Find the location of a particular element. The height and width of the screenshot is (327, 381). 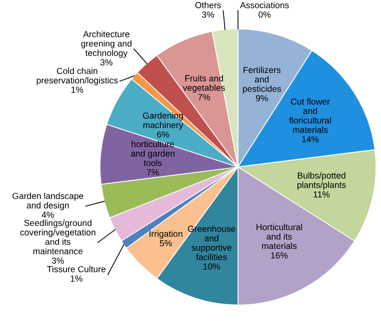

slice-label: Fruits and vegetables is located at coordinates (203, 83).